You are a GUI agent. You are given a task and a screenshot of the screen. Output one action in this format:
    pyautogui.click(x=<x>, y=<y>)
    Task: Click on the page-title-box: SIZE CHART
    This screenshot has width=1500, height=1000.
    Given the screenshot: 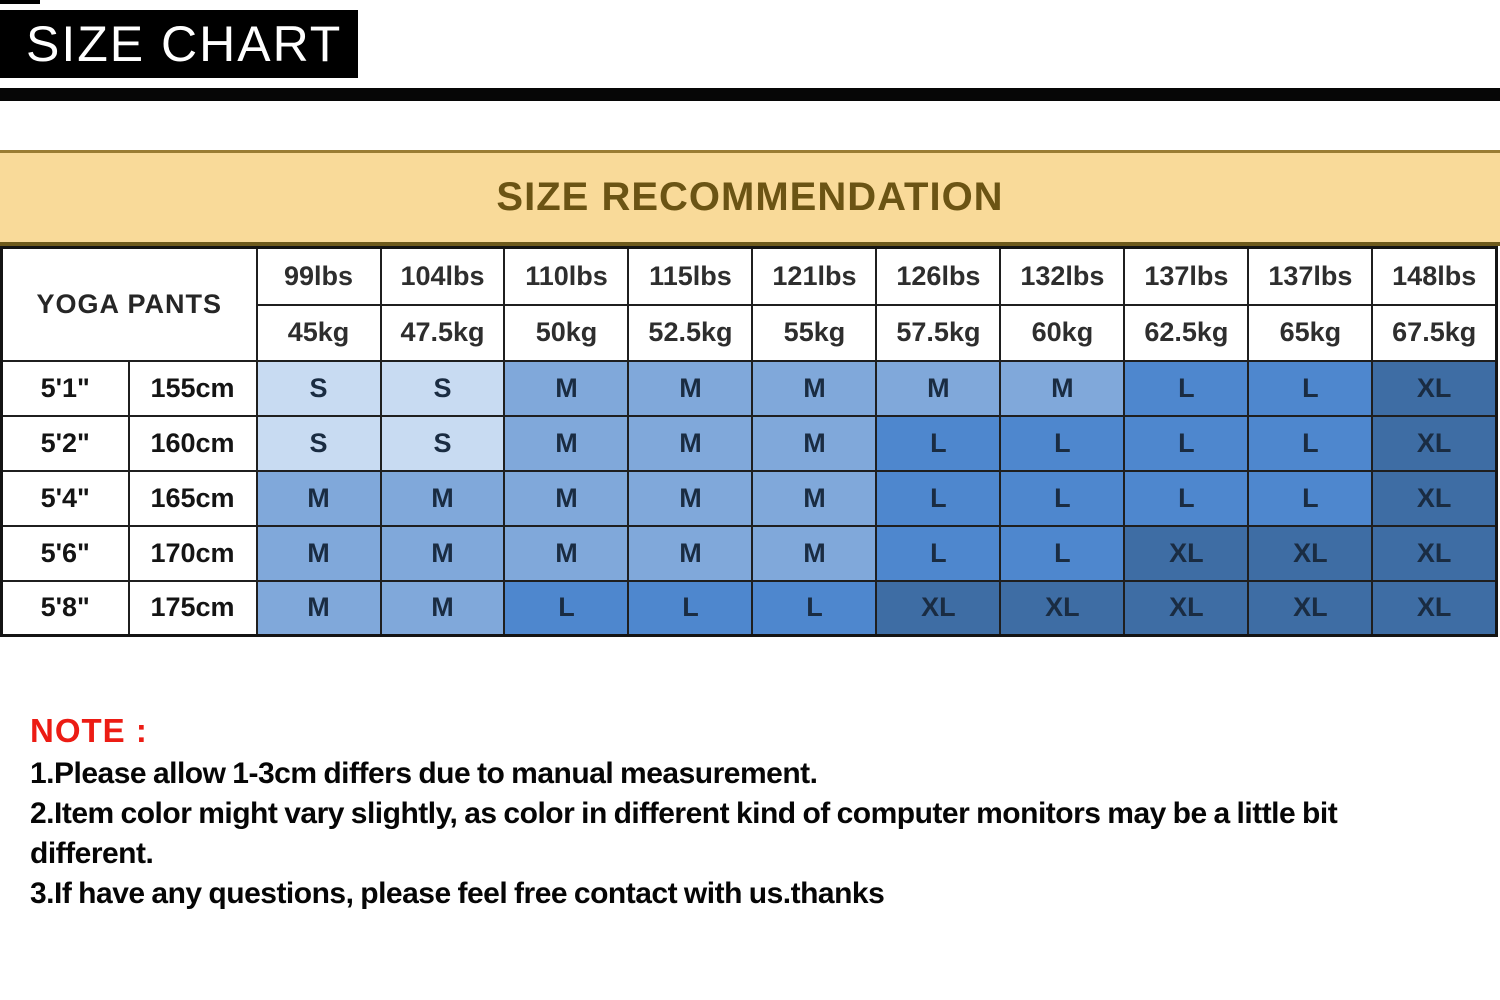 What is the action you would take?
    pyautogui.click(x=179, y=44)
    